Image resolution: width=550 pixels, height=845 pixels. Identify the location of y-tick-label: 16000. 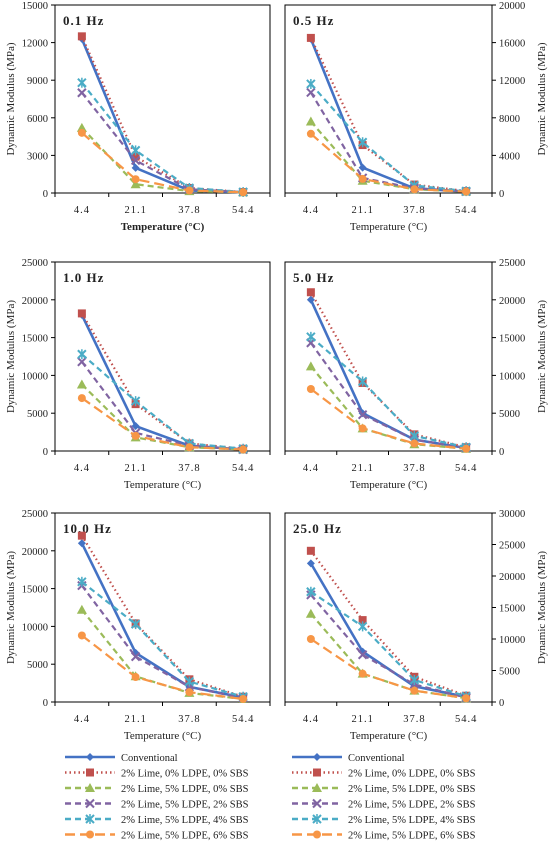
(512, 44).